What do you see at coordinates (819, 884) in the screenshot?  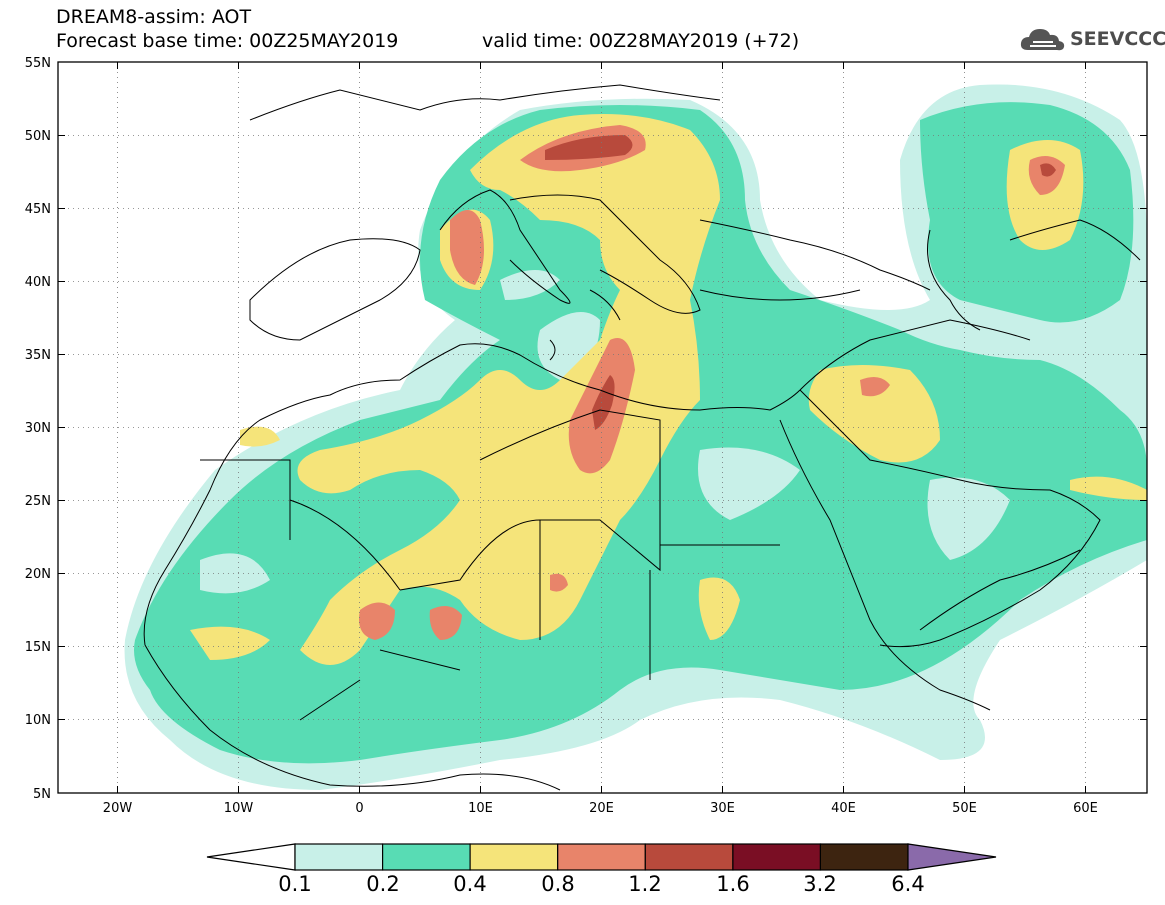 I see `colorbar-level: 3.2` at bounding box center [819, 884].